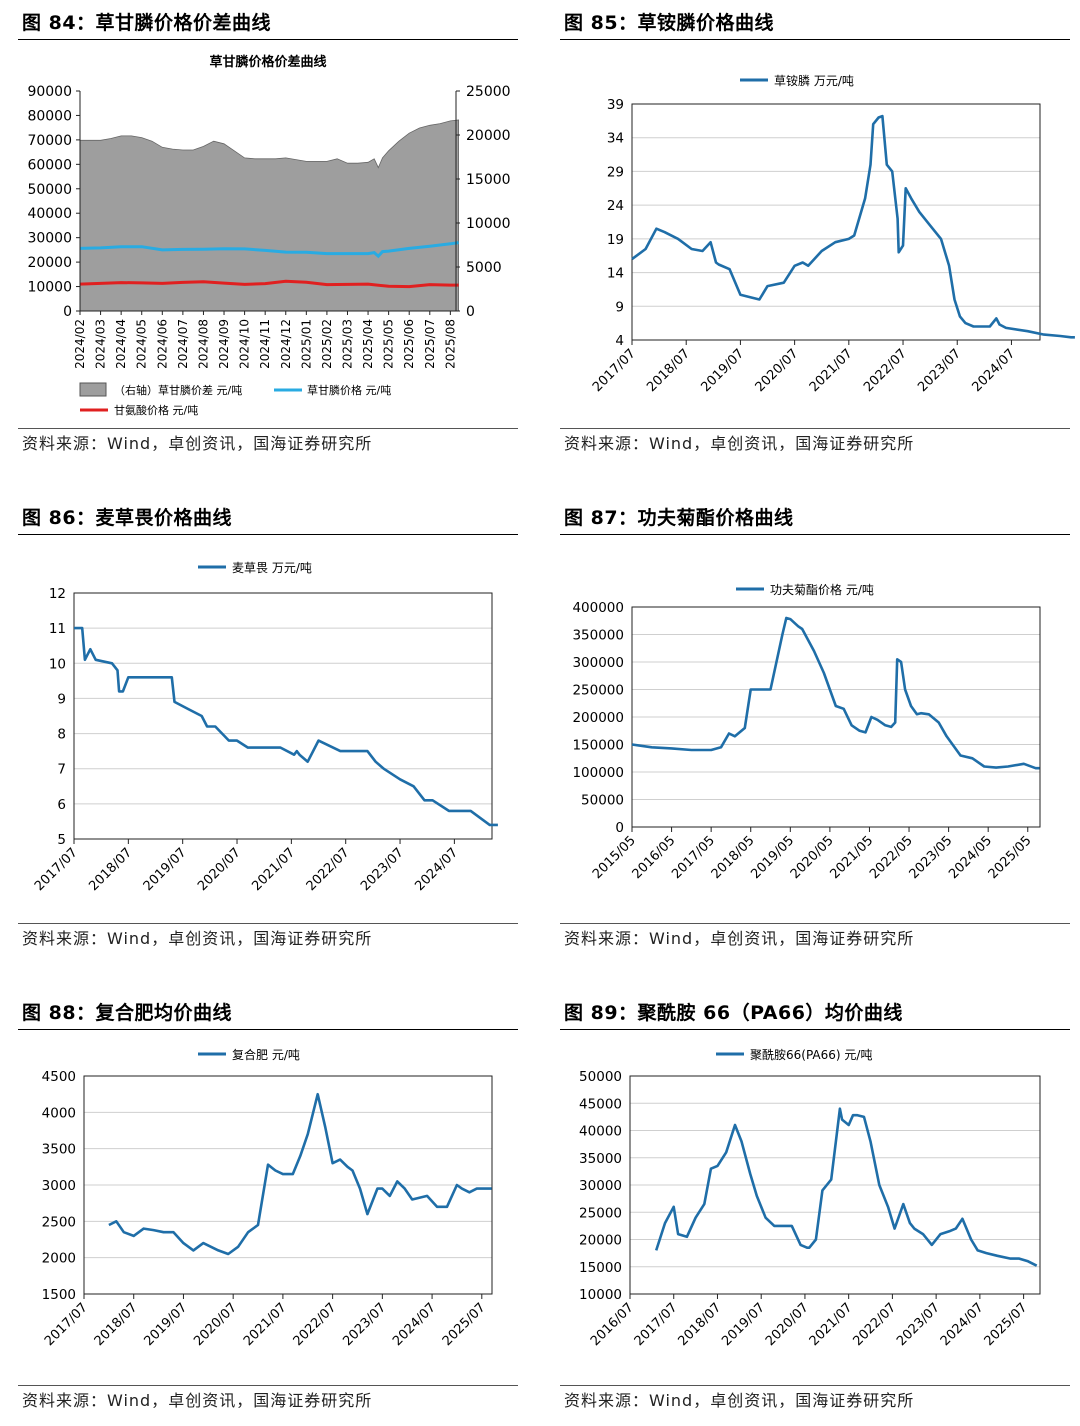 The height and width of the screenshot is (1426, 1080). I want to click on series-area-spread, so click(269, 215).